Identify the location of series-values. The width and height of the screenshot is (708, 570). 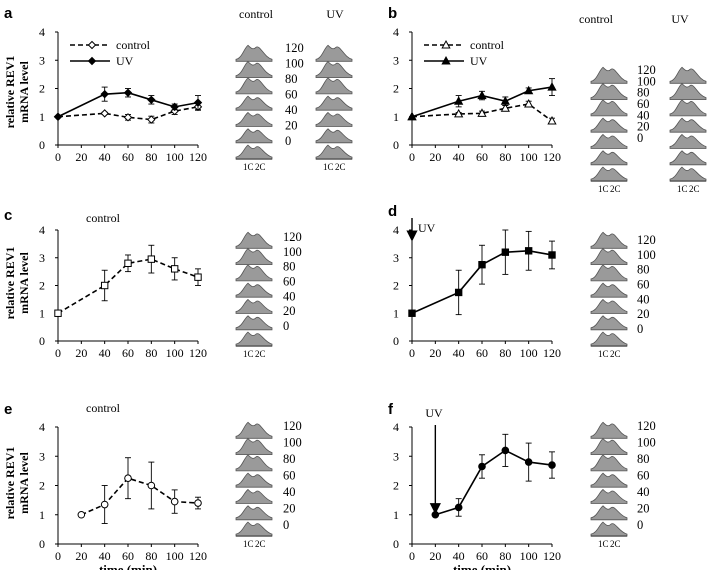
(493, 476).